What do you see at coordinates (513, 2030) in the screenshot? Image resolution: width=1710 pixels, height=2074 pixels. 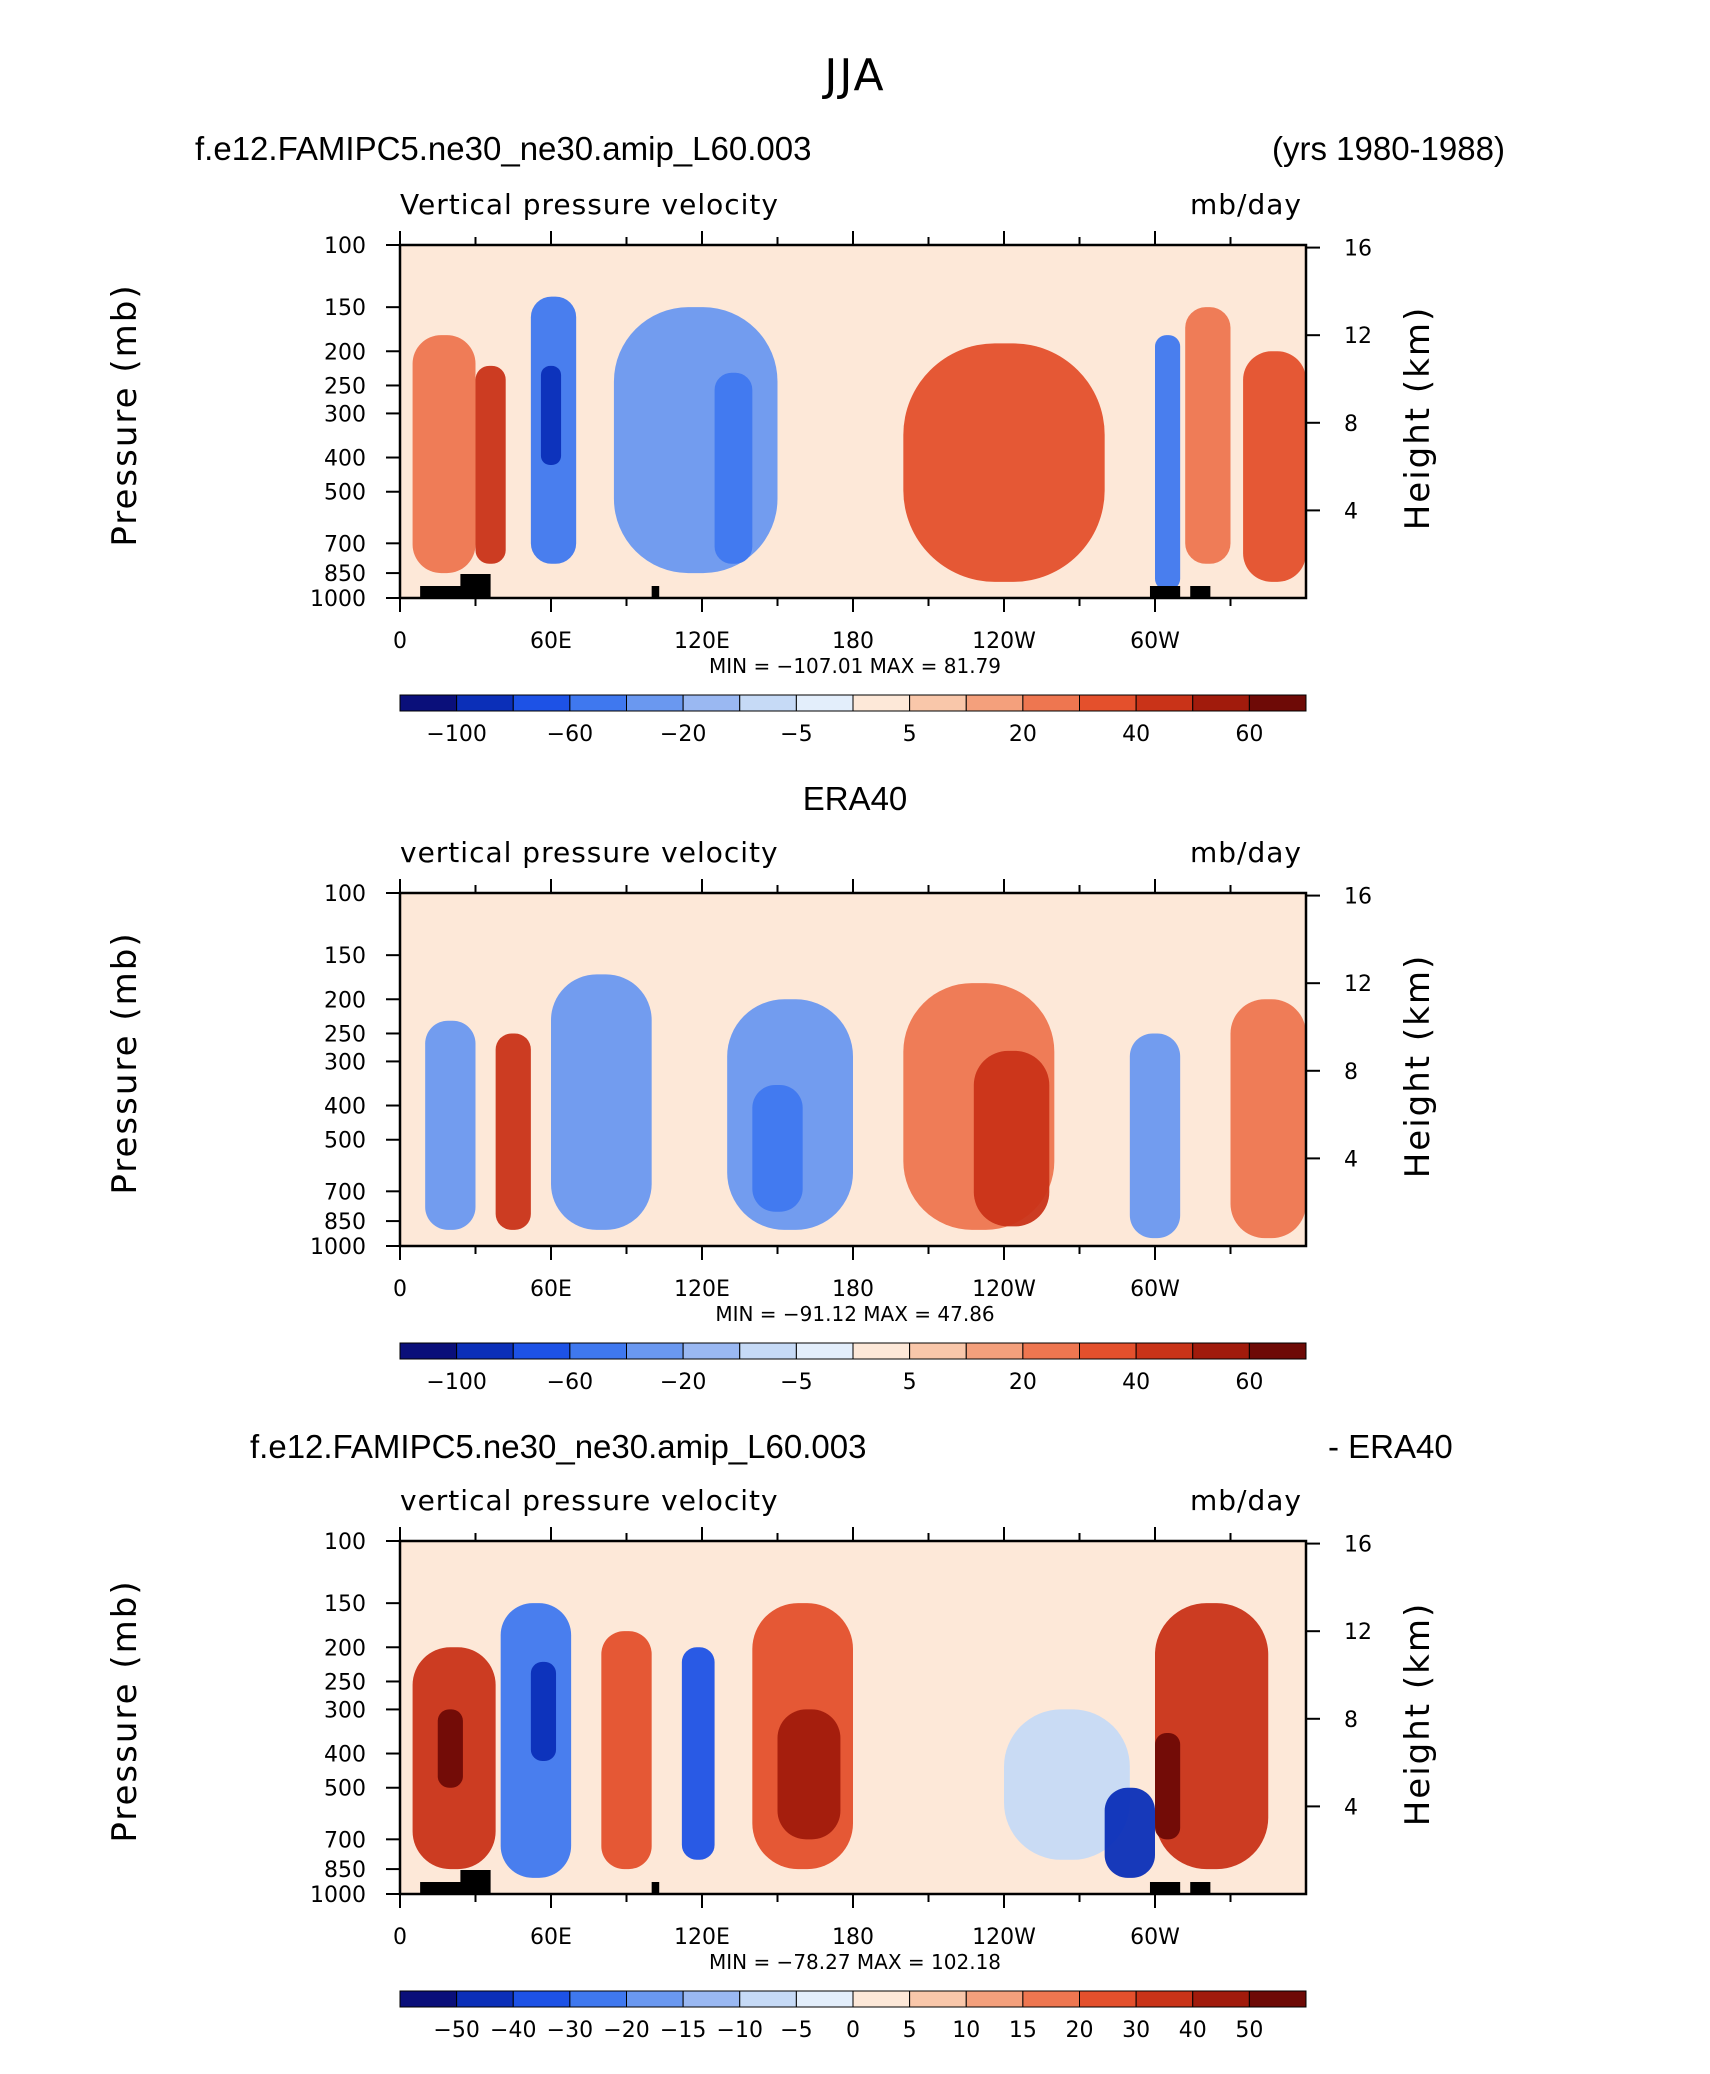 I see `colorbar-label: −40` at bounding box center [513, 2030].